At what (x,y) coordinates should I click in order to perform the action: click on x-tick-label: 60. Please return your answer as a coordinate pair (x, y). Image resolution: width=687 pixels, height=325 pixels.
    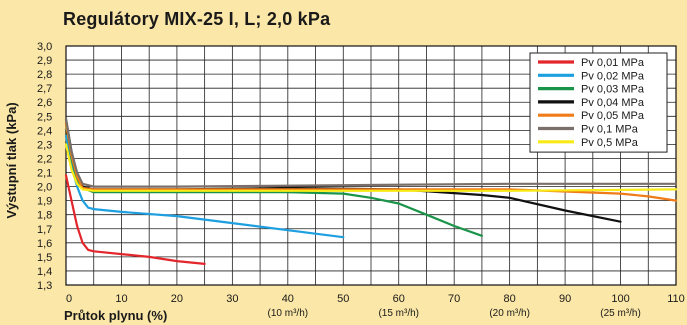
    Looking at the image, I should click on (399, 299).